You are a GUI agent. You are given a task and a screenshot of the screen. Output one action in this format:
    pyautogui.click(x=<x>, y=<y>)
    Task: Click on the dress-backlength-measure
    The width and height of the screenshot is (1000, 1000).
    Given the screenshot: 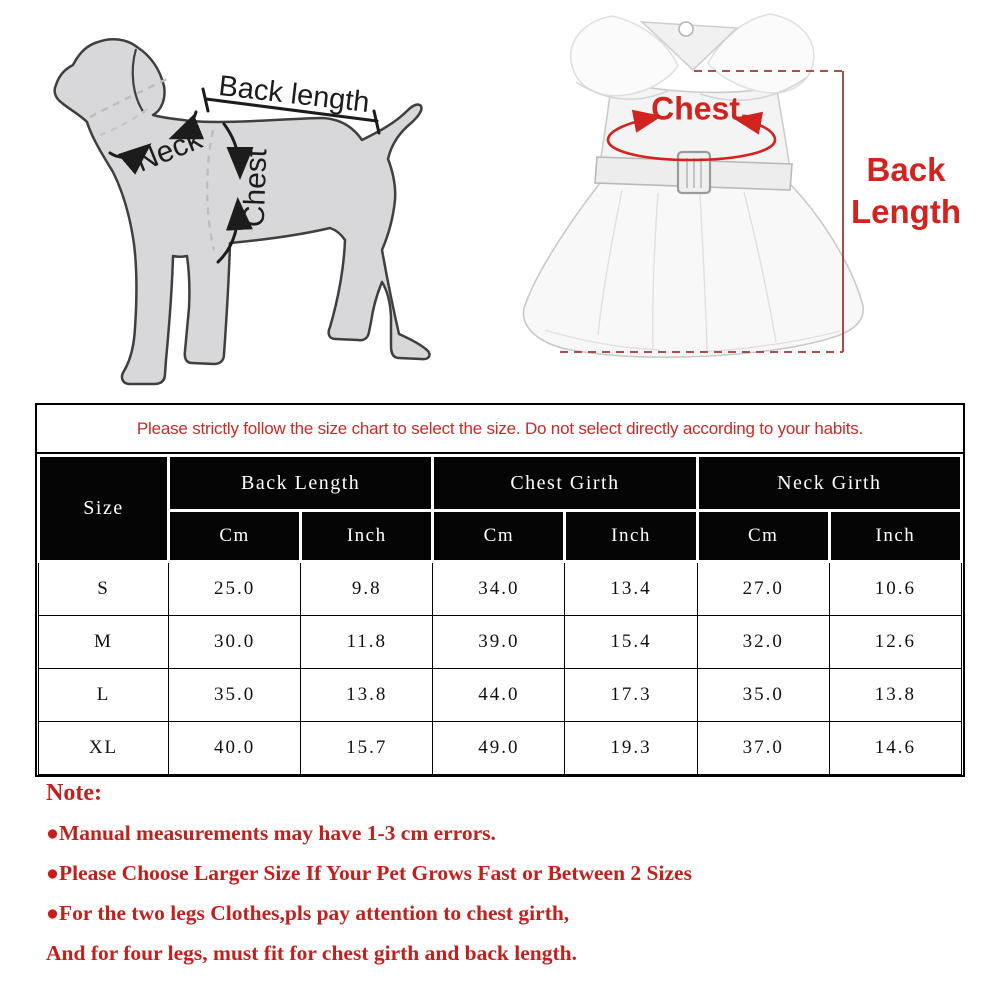 What is the action you would take?
    pyautogui.click(x=702, y=211)
    